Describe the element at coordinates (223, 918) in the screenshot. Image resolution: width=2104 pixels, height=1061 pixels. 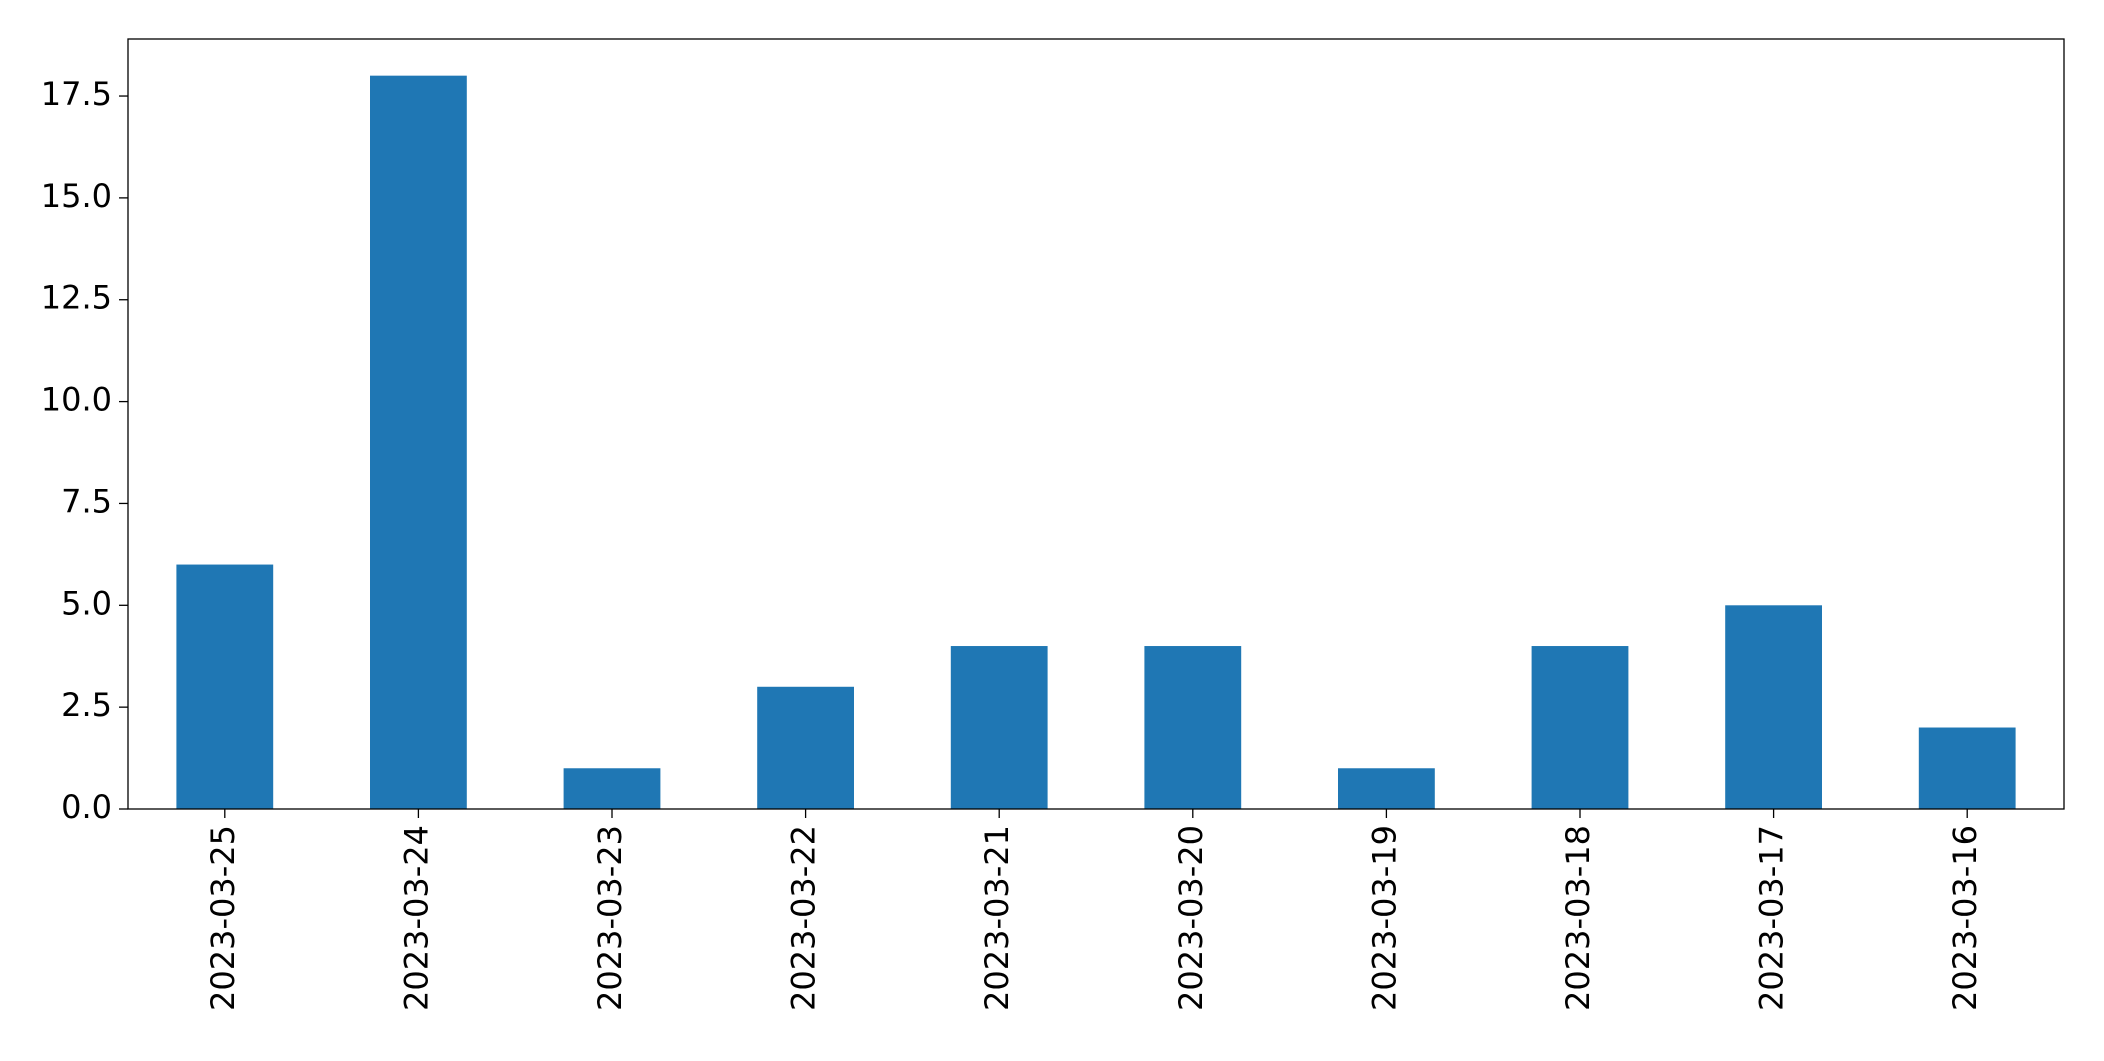
I see `x-tick-label: 2023-03-25` at that location.